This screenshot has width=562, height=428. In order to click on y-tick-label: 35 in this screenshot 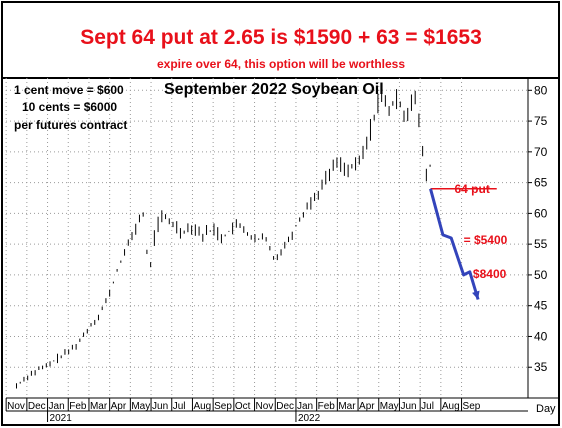, I will do `click(541, 367)`.